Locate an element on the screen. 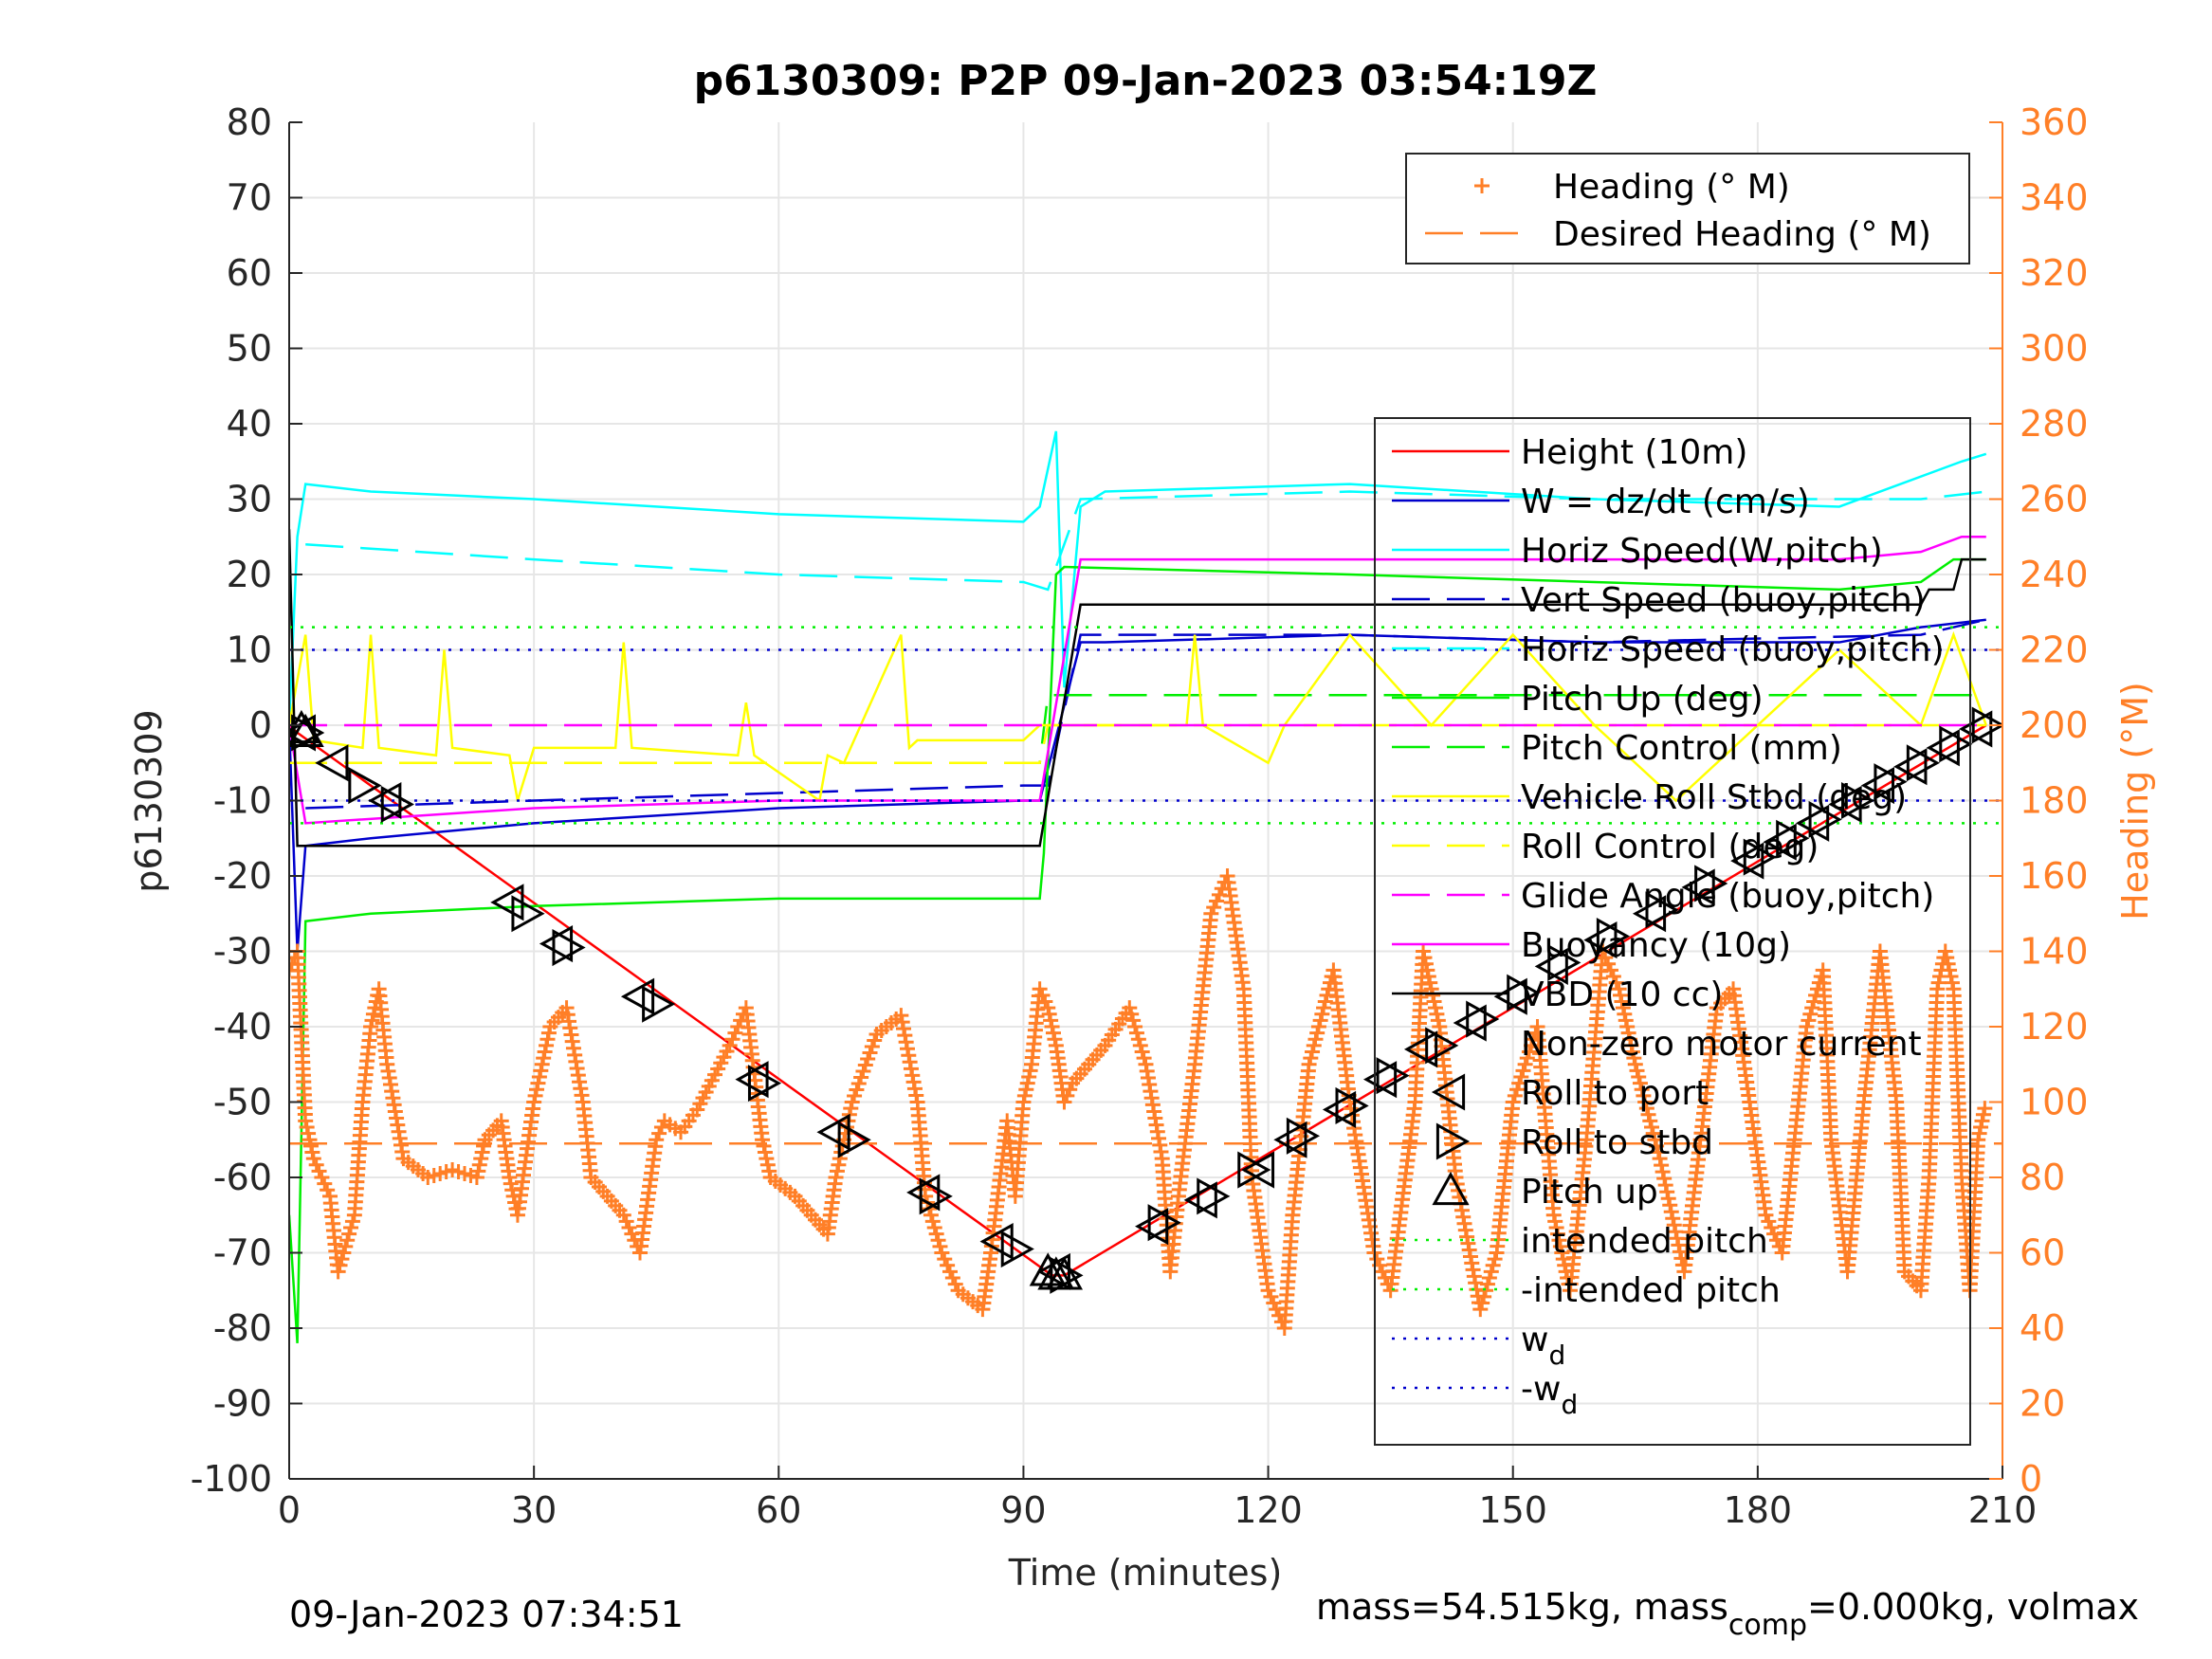 The height and width of the screenshot is (1659, 2212). x-tick-label: 180 is located at coordinates (1758, 1510).